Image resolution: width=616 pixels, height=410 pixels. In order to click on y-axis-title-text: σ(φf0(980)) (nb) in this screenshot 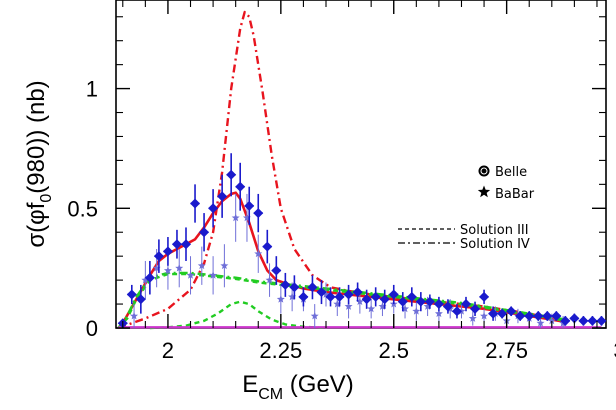, I will do `click(39, 163)`.